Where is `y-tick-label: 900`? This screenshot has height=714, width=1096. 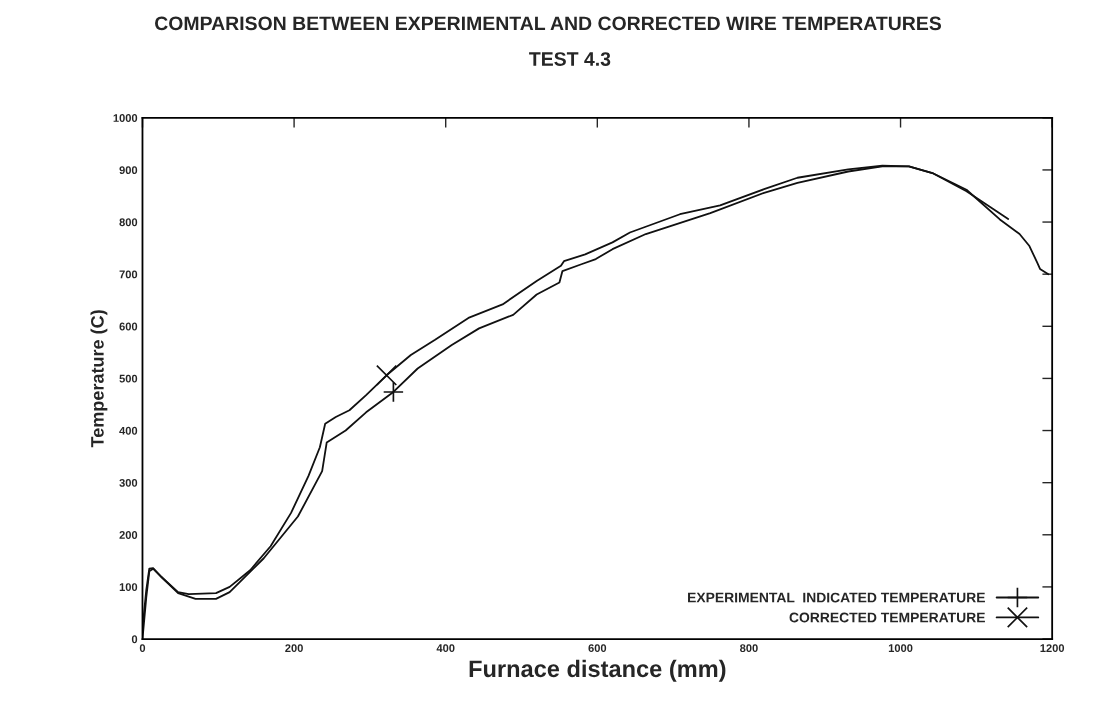 y-tick-label: 900 is located at coordinates (128, 170).